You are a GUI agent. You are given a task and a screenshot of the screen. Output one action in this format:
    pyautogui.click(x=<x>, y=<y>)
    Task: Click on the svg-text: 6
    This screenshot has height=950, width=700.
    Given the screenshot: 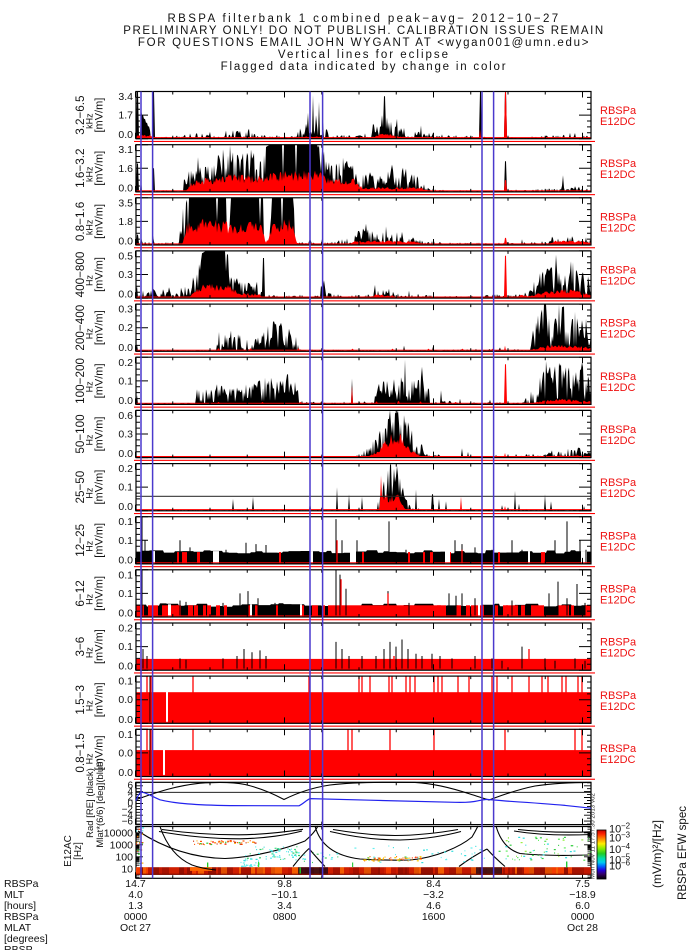 What is the action you would take?
    pyautogui.click(x=130, y=785)
    